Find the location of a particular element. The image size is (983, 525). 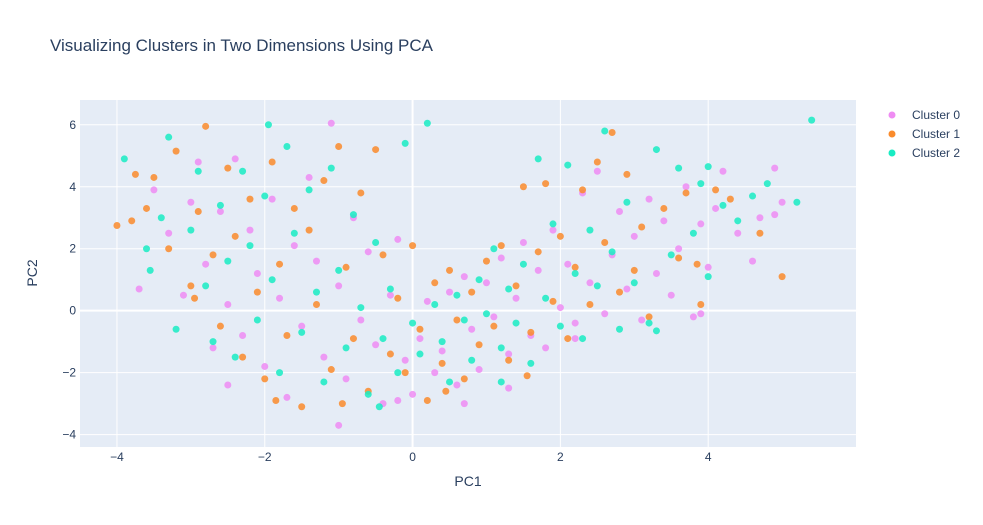

legend-marker is located at coordinates (892, 153).